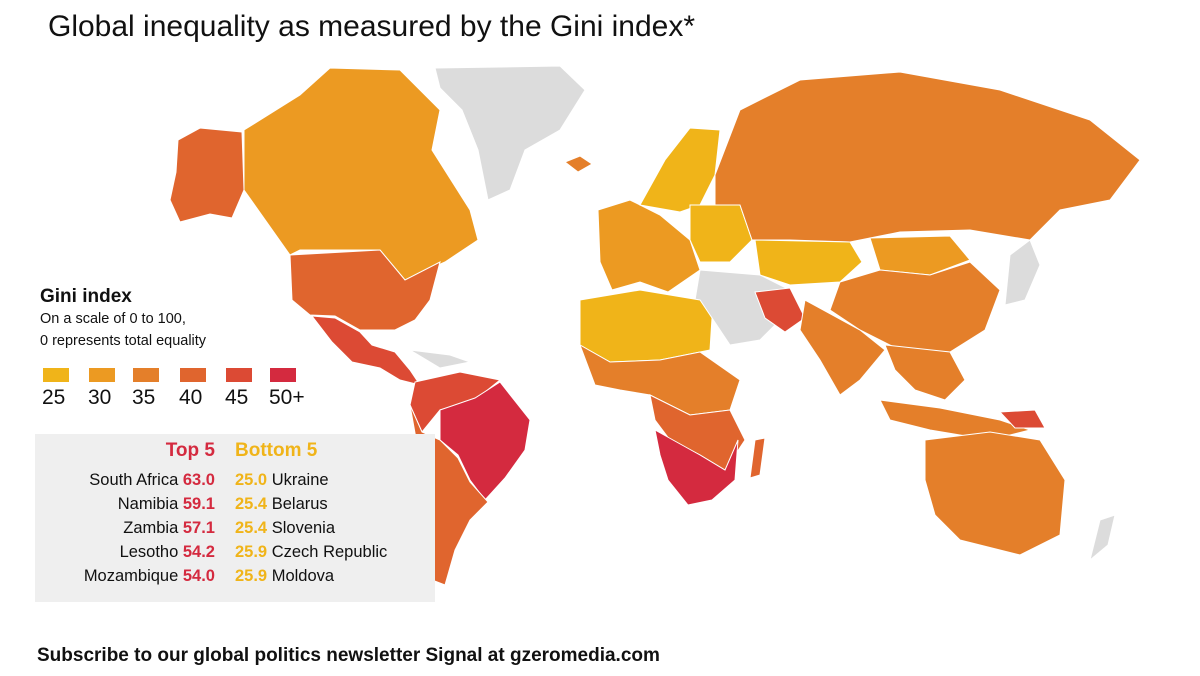 This screenshot has width=1200, height=676. I want to click on top5-row: Mozambique 54.0, so click(125, 576).